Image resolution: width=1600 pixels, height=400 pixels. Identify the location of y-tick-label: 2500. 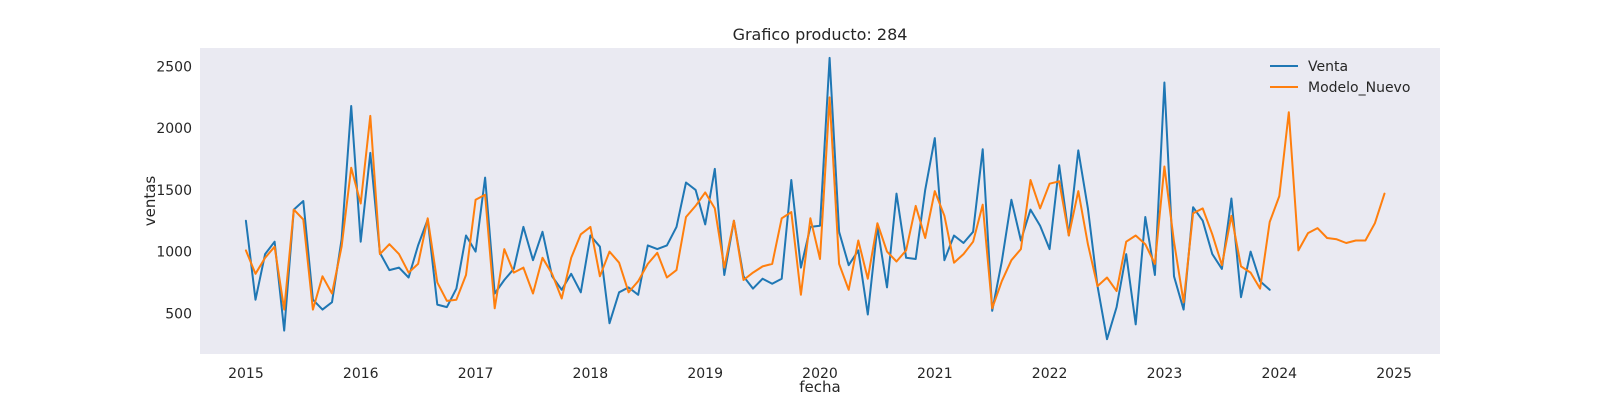
(174, 68).